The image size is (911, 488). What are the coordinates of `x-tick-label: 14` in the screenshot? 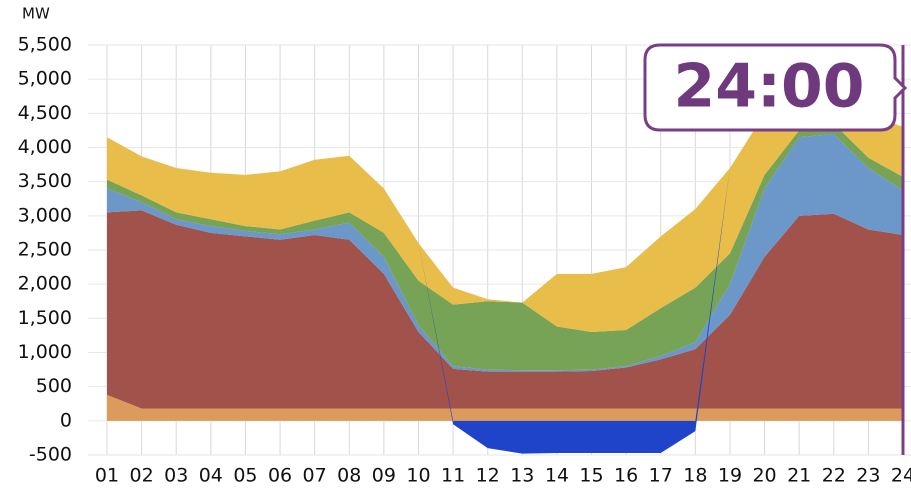 It's located at (557, 476).